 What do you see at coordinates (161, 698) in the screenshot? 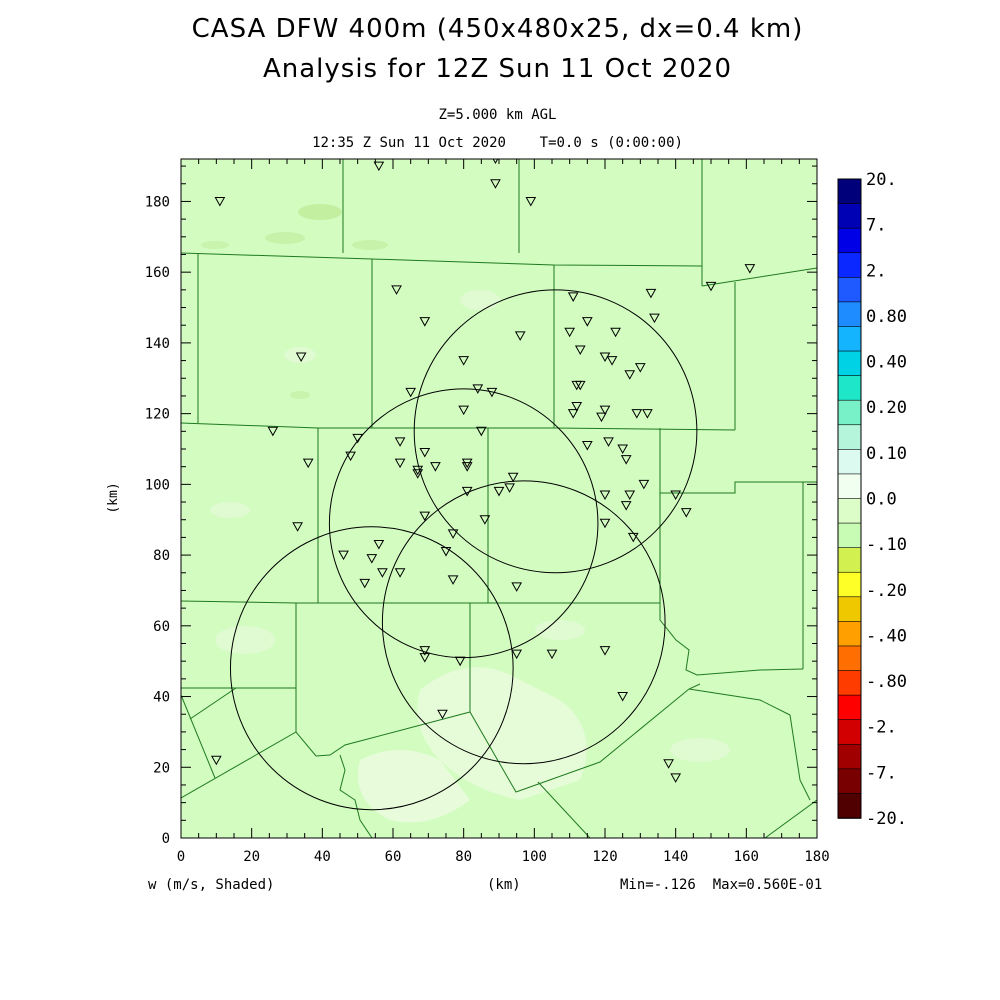
I see `y-tick-label: 40` at bounding box center [161, 698].